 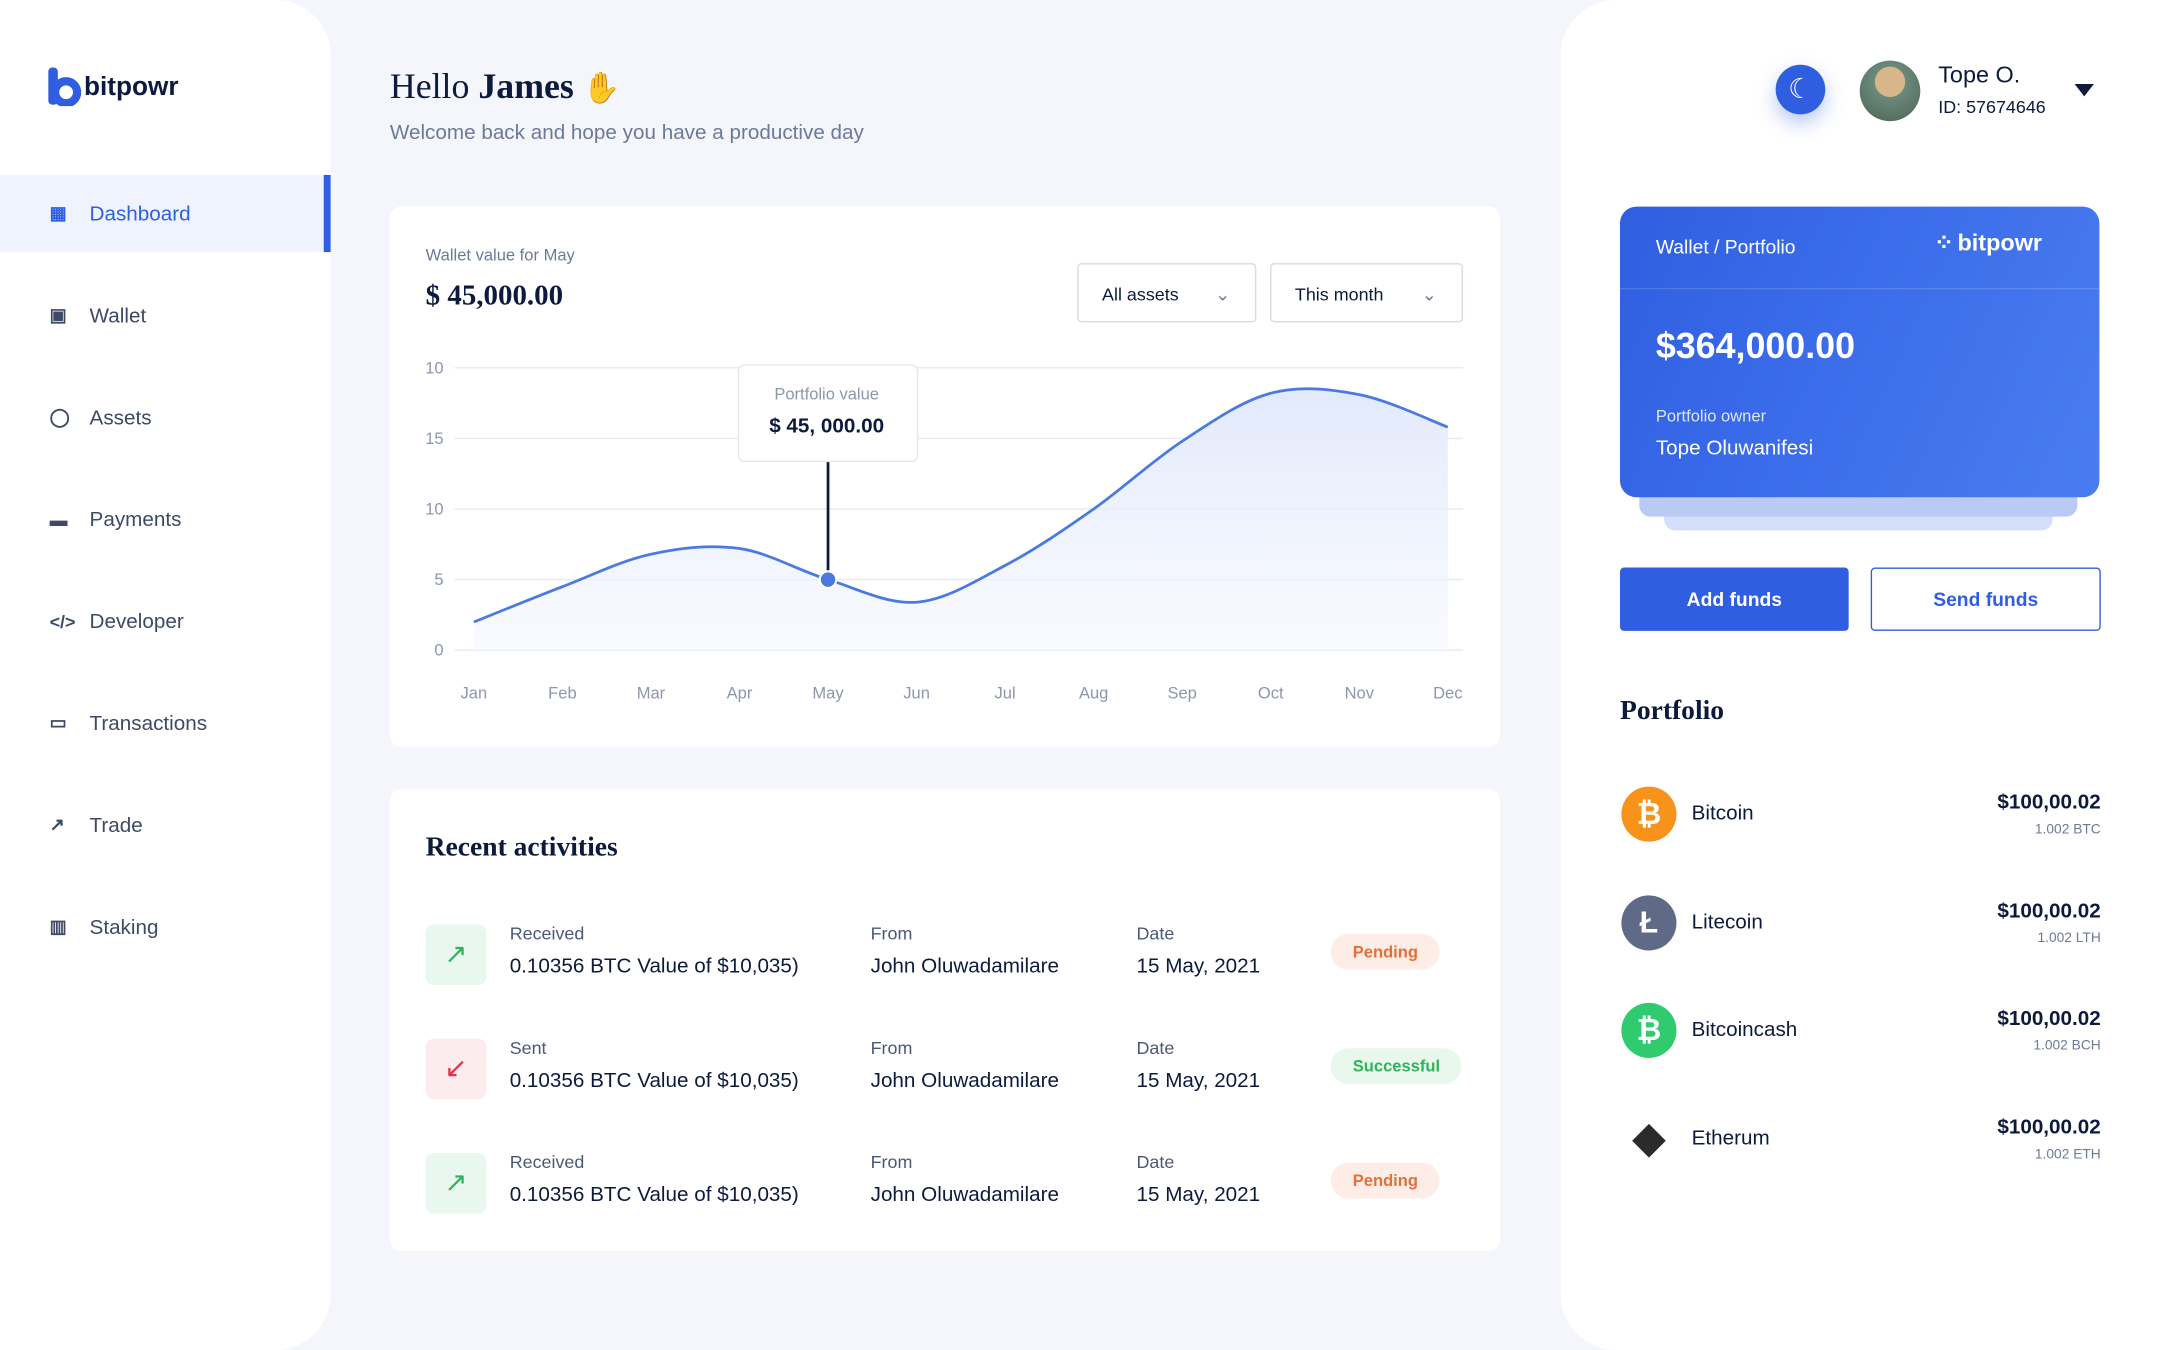 I want to click on tooltip-value: $ 45, 000.00, so click(x=826, y=426).